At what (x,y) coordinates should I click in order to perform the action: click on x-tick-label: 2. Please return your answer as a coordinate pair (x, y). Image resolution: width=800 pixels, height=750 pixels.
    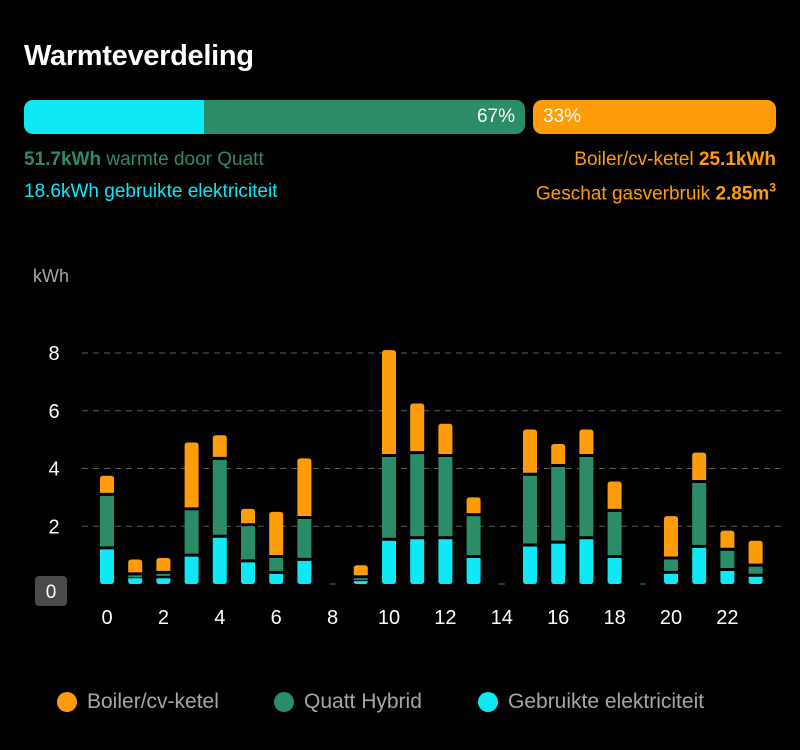
    Looking at the image, I should click on (163, 618).